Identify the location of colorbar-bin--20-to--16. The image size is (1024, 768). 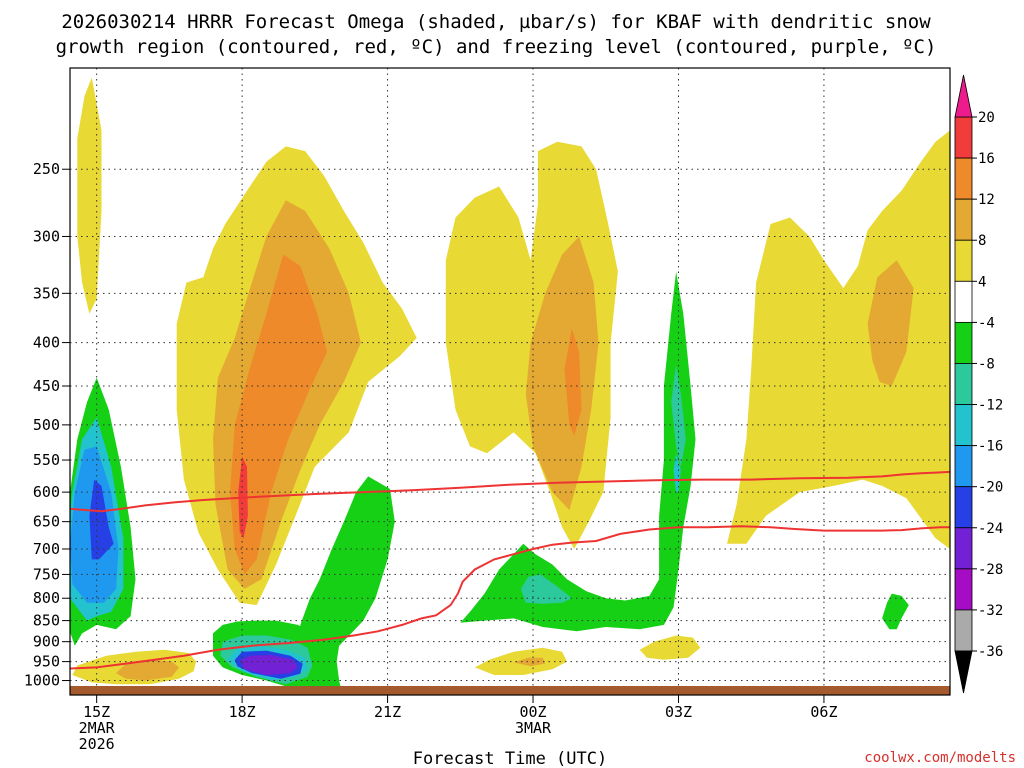
(963, 466).